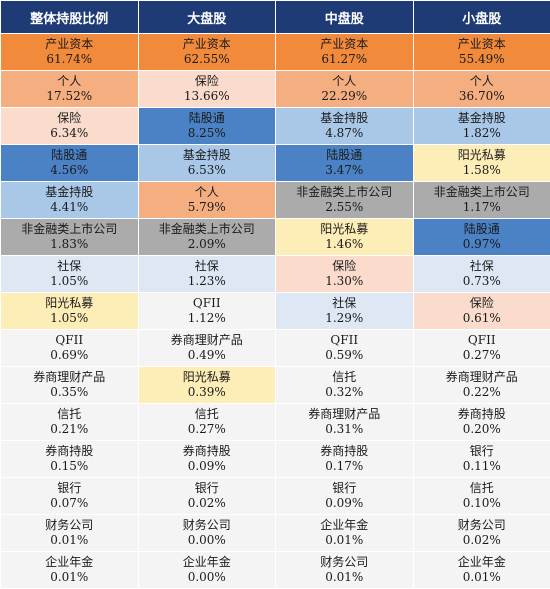 The image size is (550, 589). I want to click on holding-percent: 2.09%, so click(207, 244).